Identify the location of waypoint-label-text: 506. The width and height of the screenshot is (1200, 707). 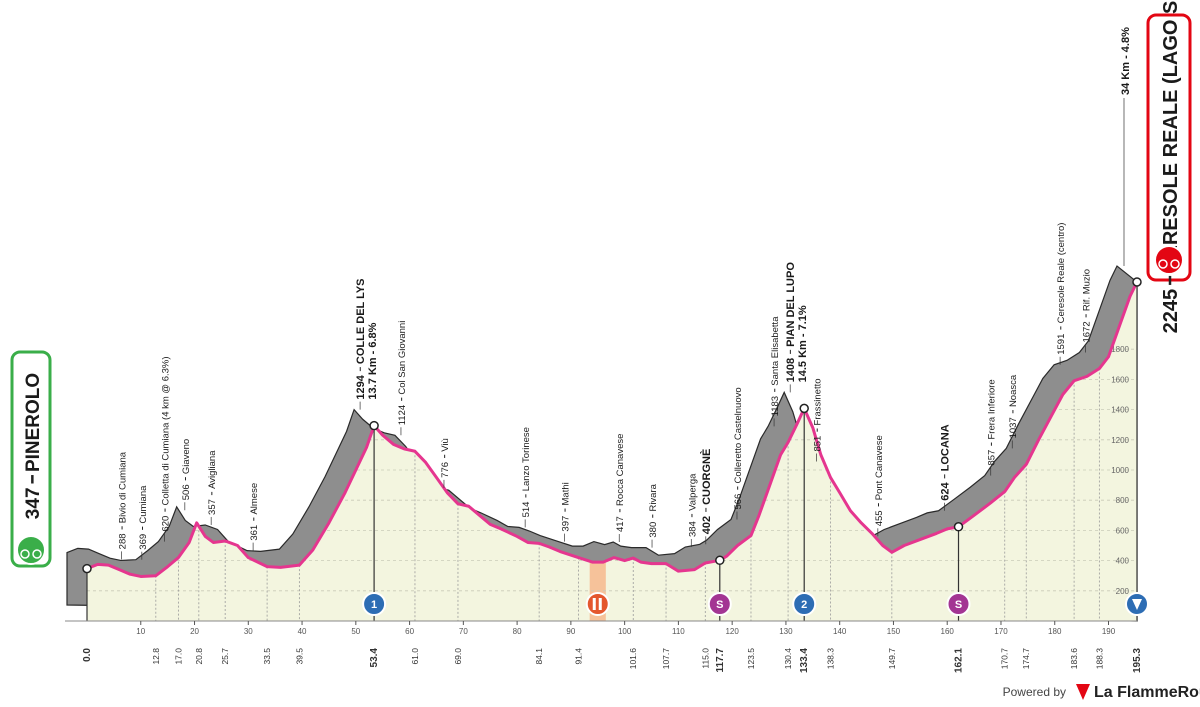
(186, 492).